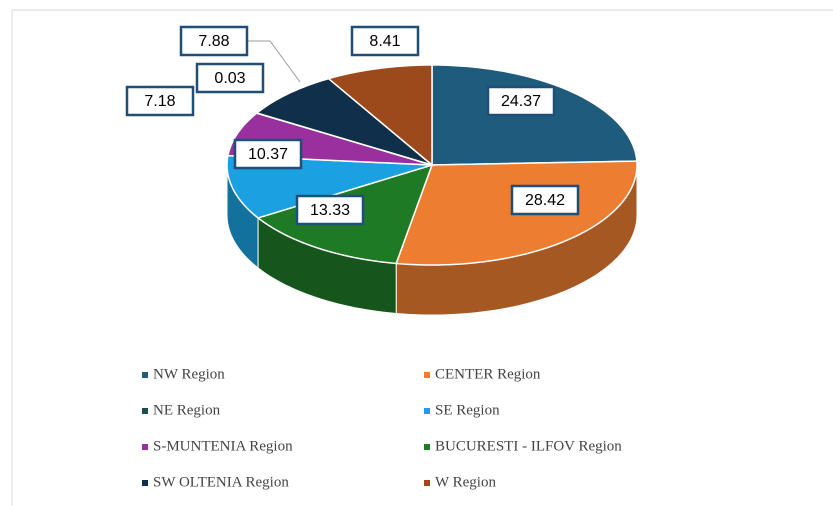  I want to click on data-label: 7.18, so click(159, 101).